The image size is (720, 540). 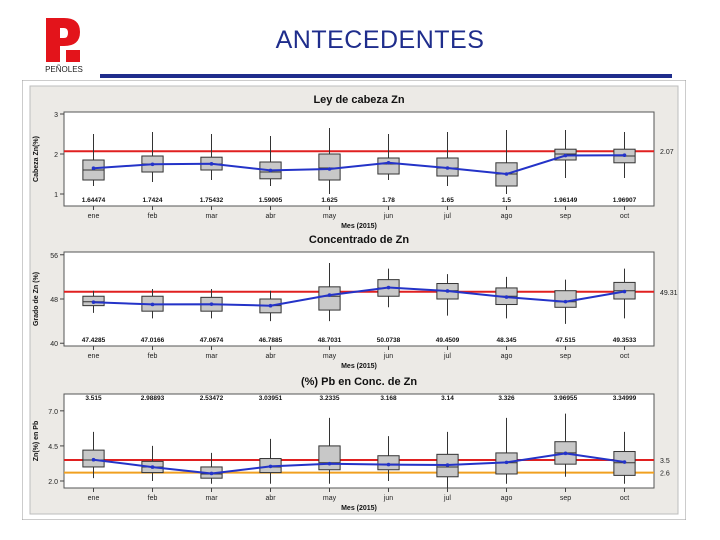 I want to click on mean-value-label: 47.515, so click(x=566, y=340).